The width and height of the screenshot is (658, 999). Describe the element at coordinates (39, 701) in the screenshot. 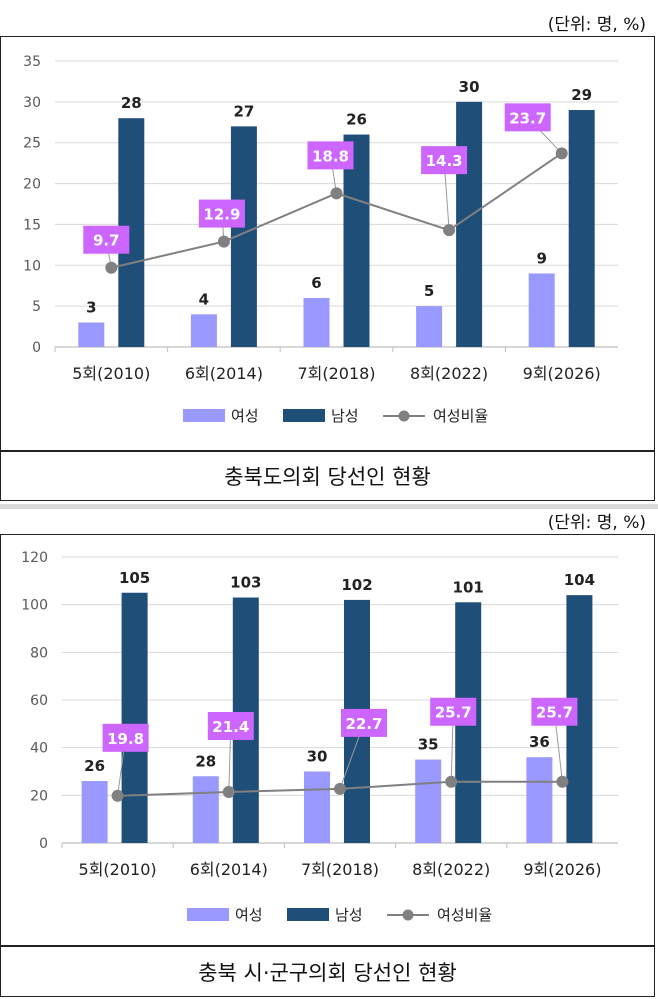

I see `y-tick-label: 60` at that location.